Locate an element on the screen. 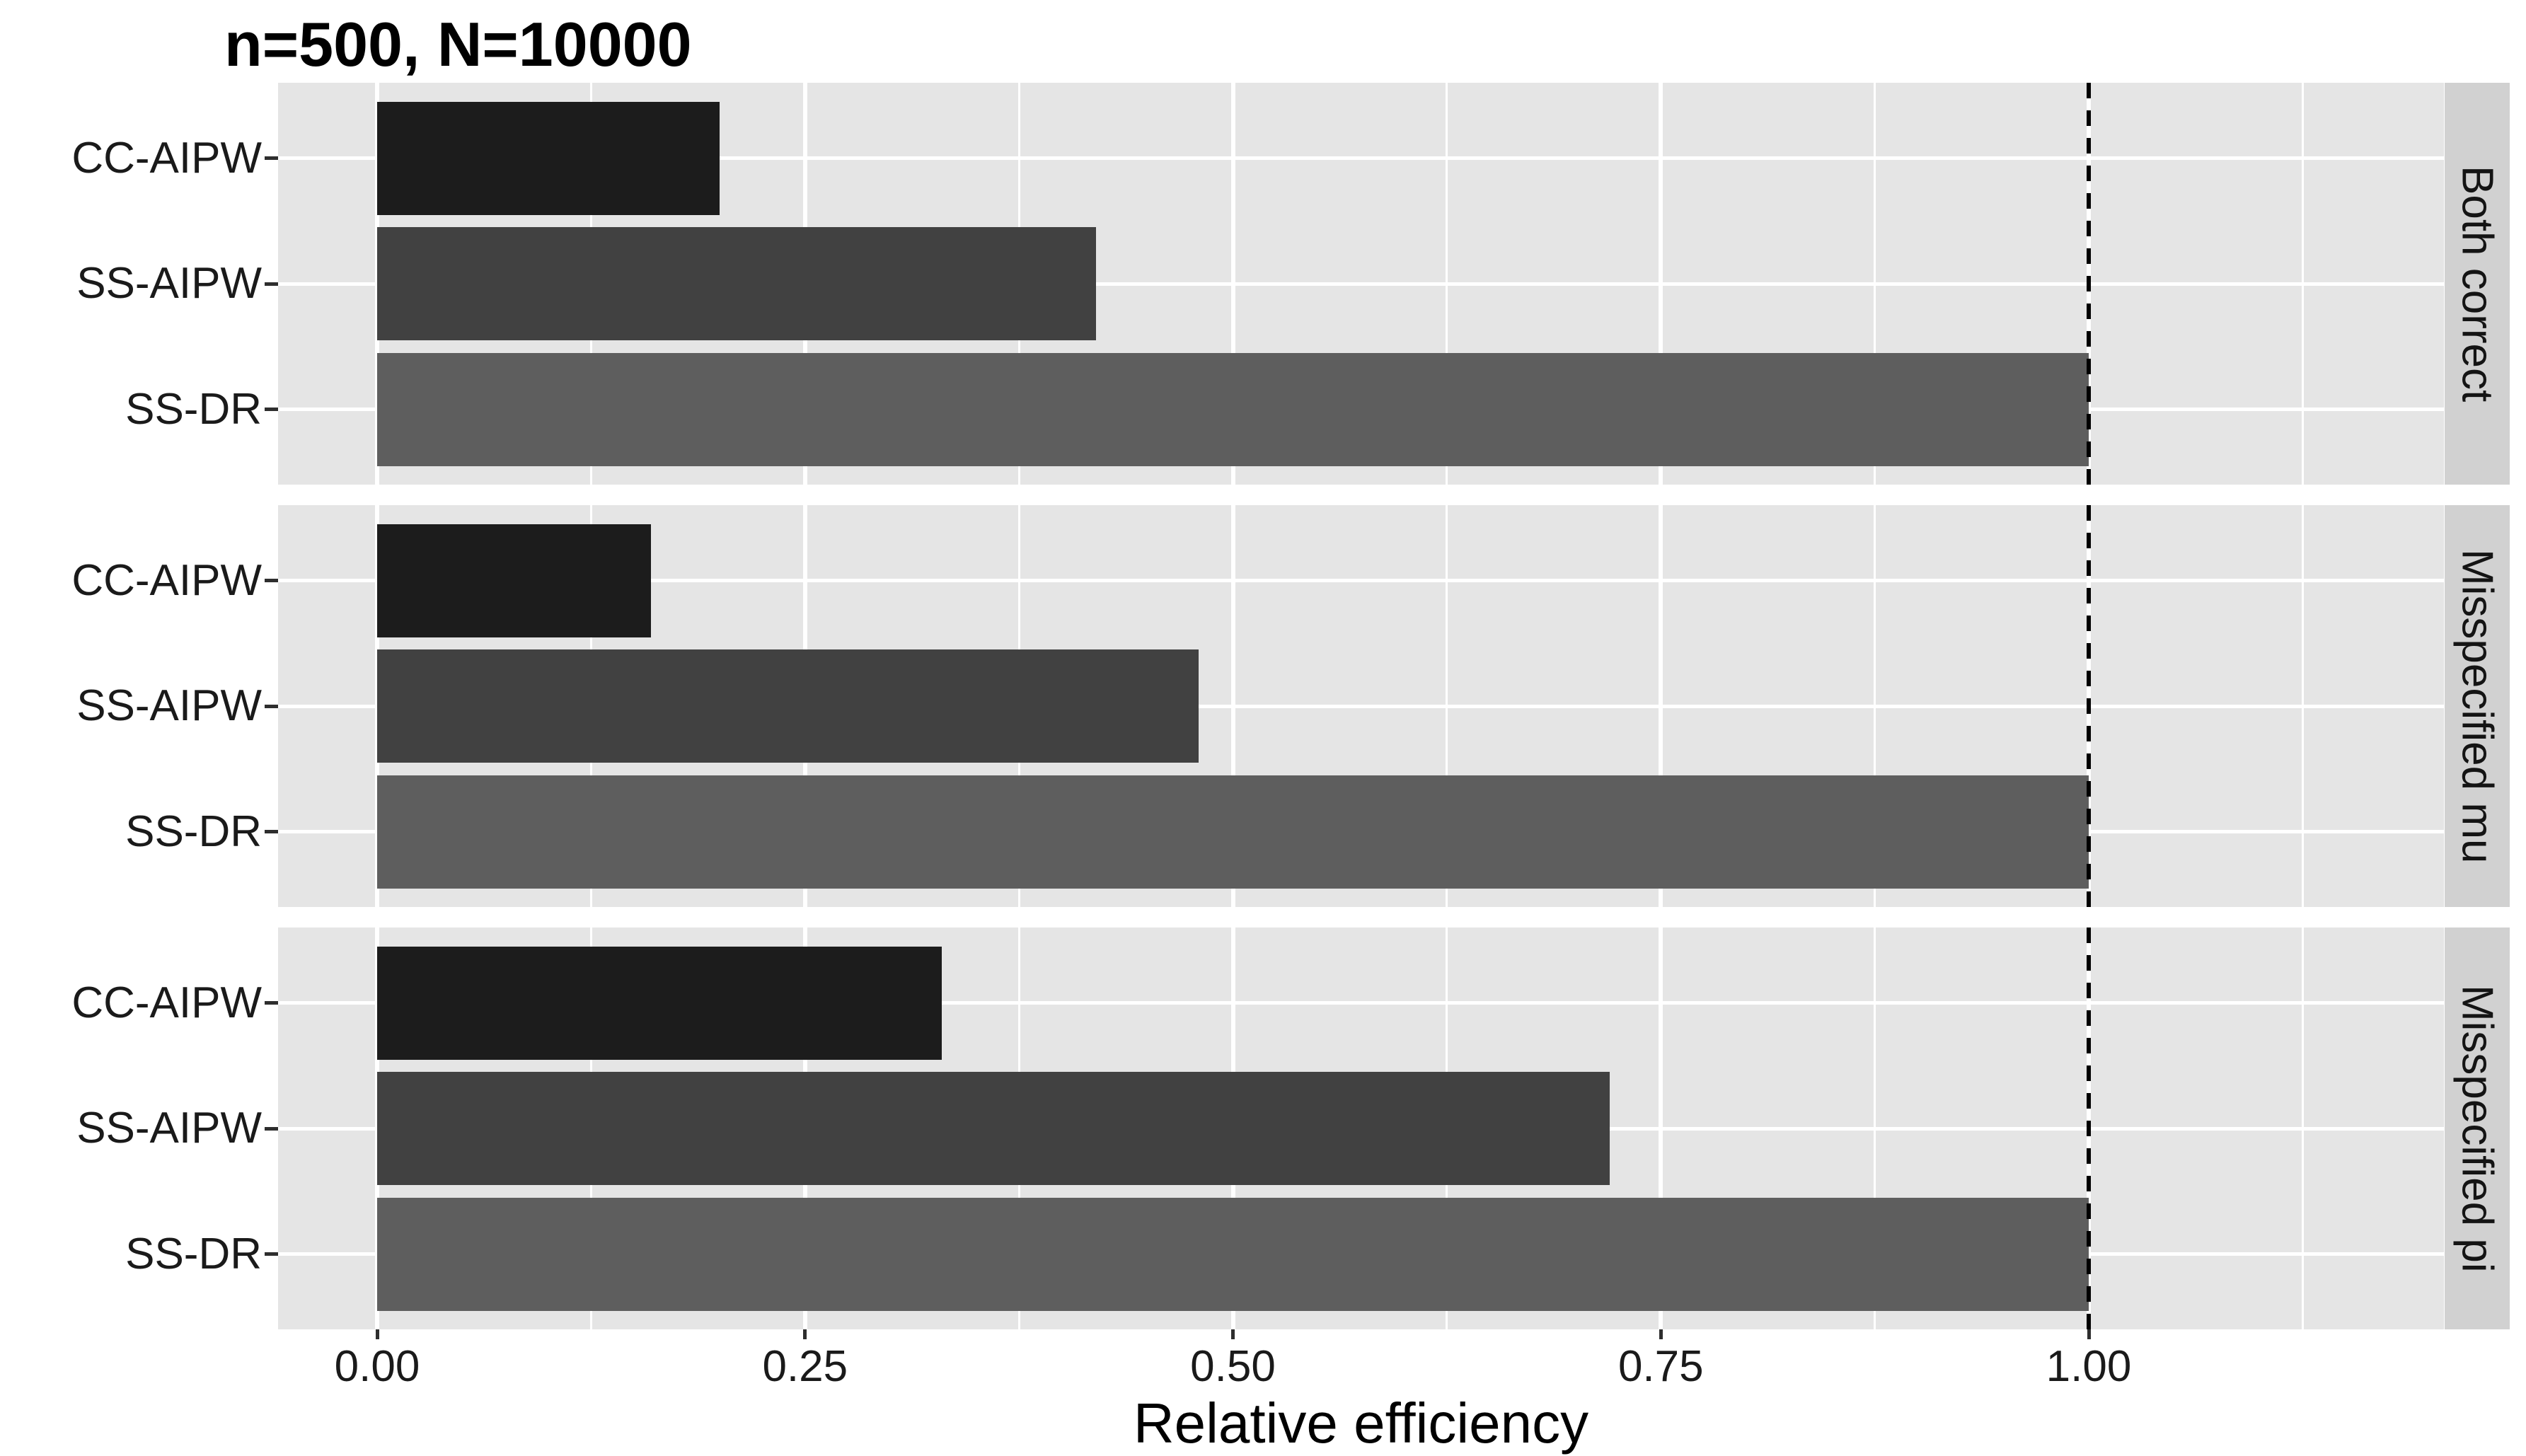 This screenshot has width=2526, height=1456. facet-strip: Misspecified mu is located at coordinates (2477, 706).